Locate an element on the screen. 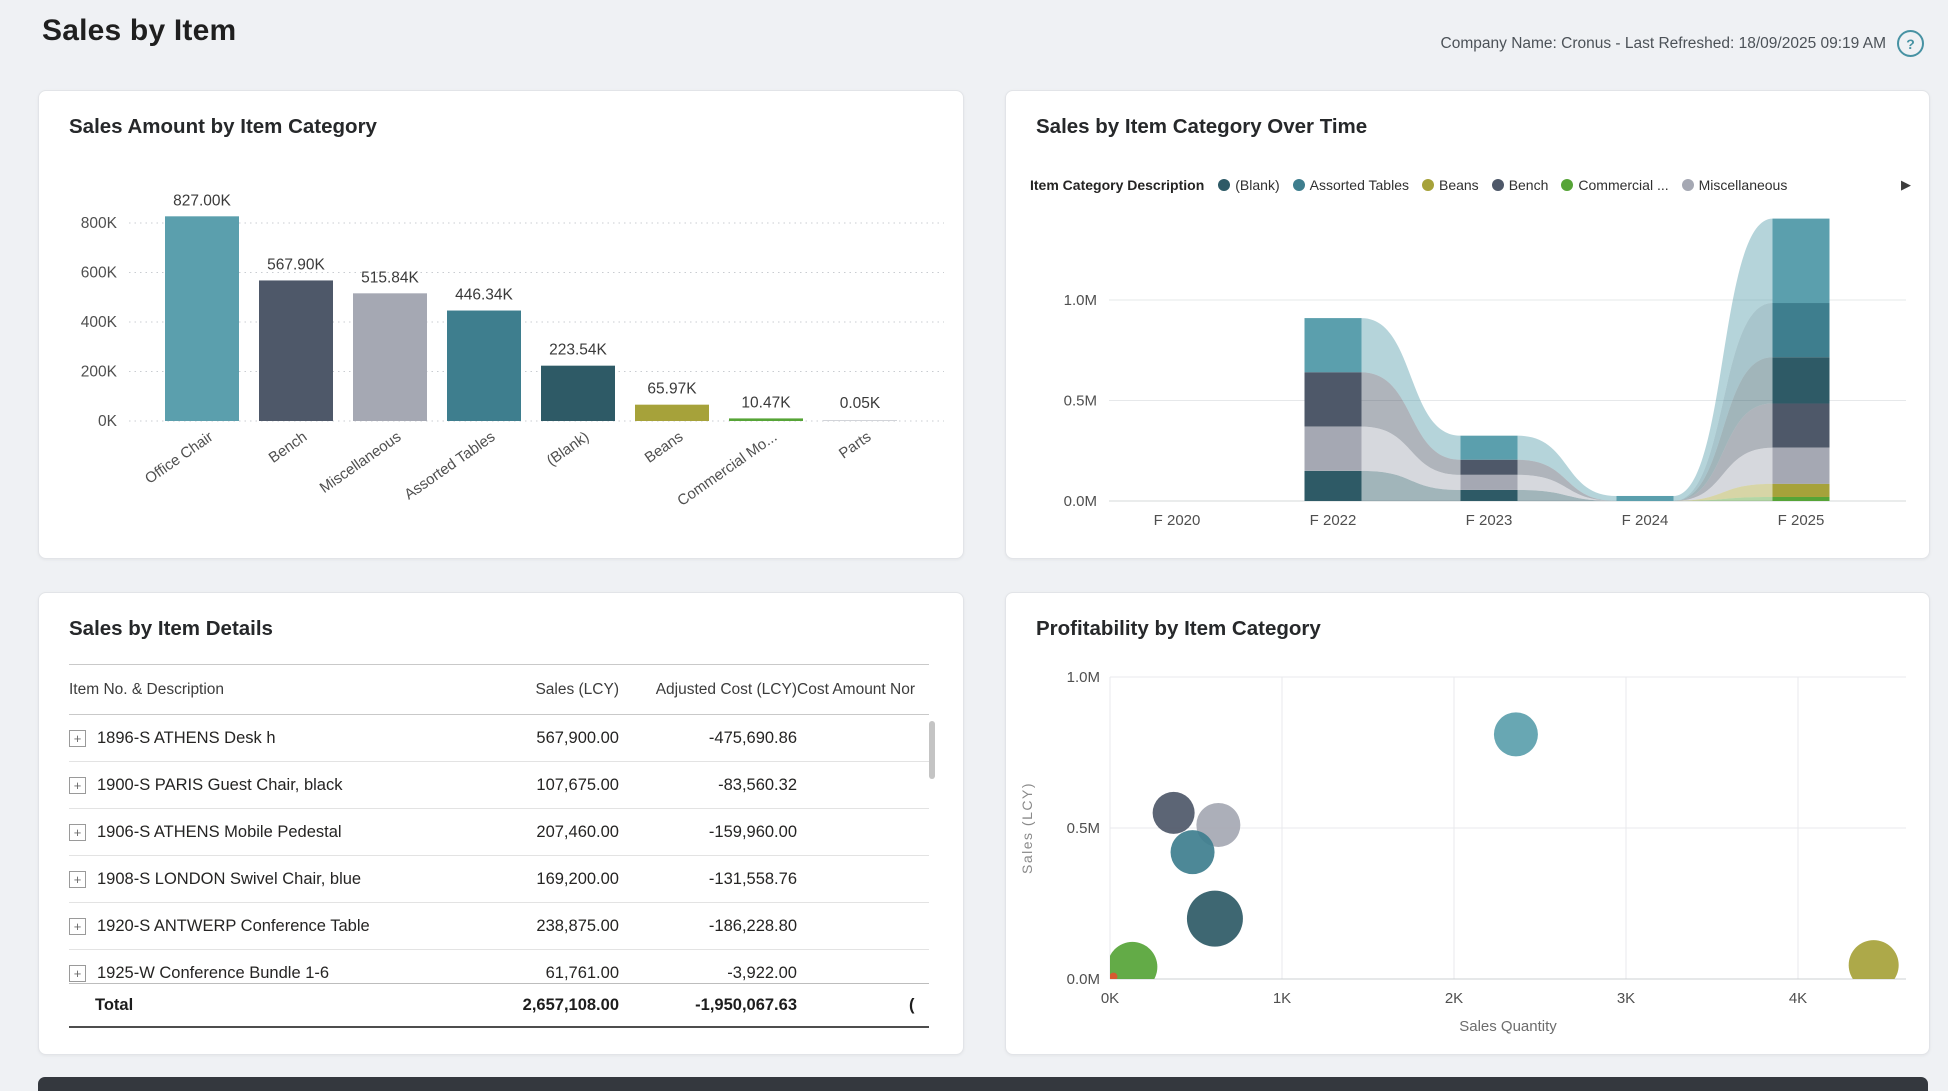  ribbon-bar-f-2022-office-chair is located at coordinates (1333, 345).